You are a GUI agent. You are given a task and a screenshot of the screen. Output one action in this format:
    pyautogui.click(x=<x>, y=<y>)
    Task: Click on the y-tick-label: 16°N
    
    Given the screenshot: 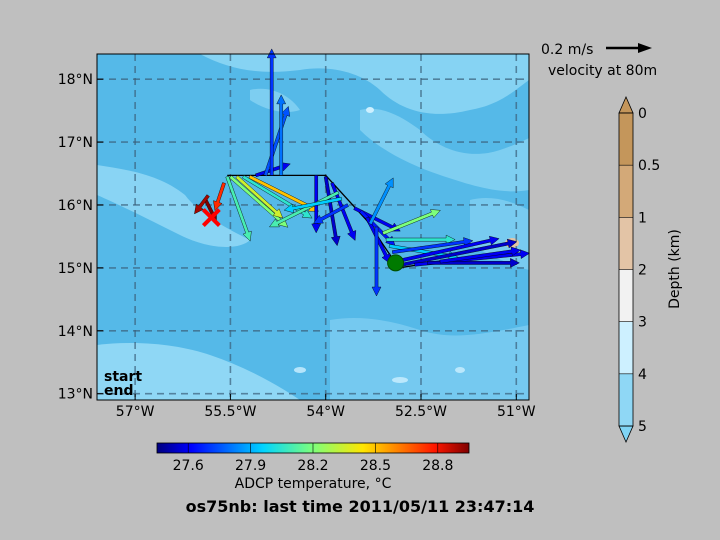 What is the action you would take?
    pyautogui.click(x=75, y=206)
    